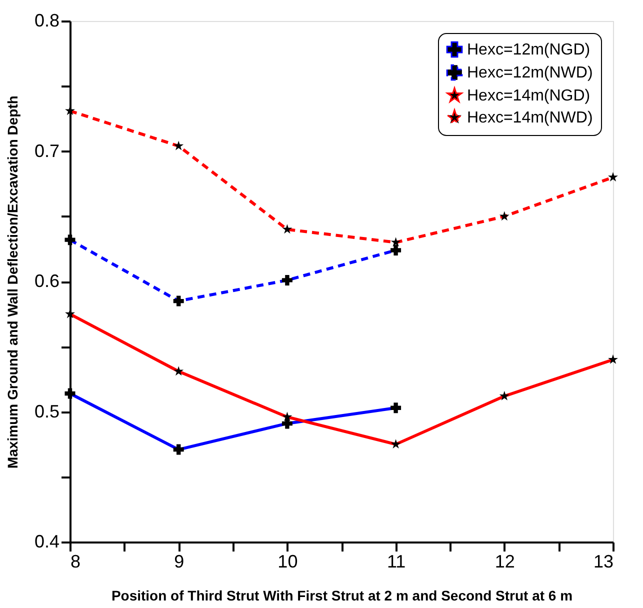 This screenshot has width=643, height=608. What do you see at coordinates (47, 411) in the screenshot?
I see `y-tick-label: 0.5` at bounding box center [47, 411].